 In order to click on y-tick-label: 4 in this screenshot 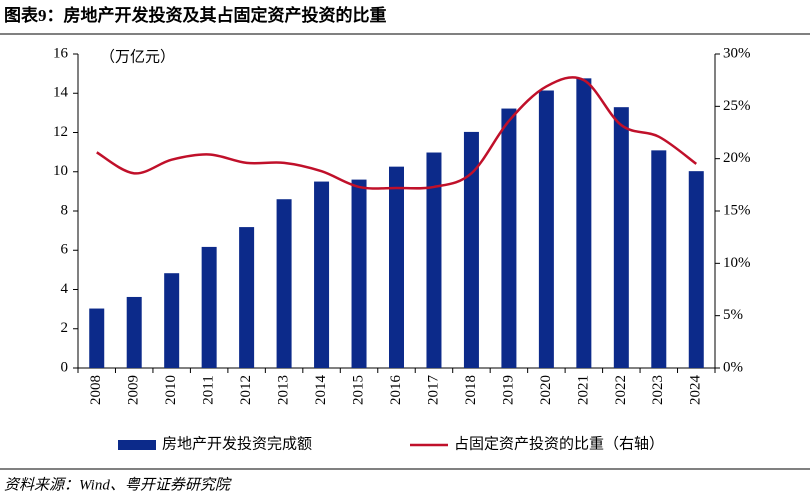, I will do `click(65, 289)`.